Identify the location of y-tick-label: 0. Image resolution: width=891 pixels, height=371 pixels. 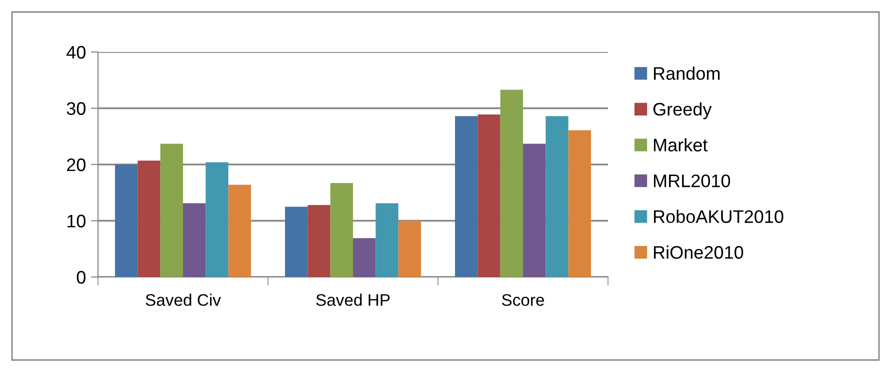
(81, 277).